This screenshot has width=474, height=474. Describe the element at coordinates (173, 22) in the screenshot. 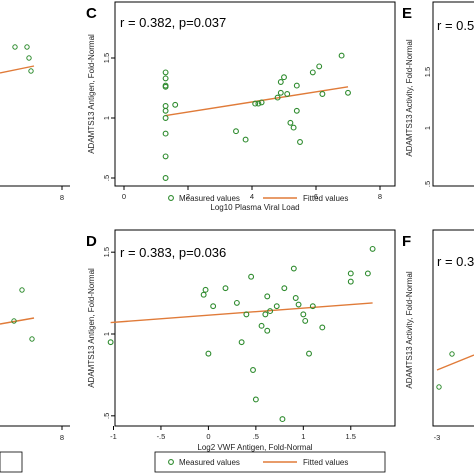

I see `panel-c-stat: r = 0.382, p=0.037` at that location.